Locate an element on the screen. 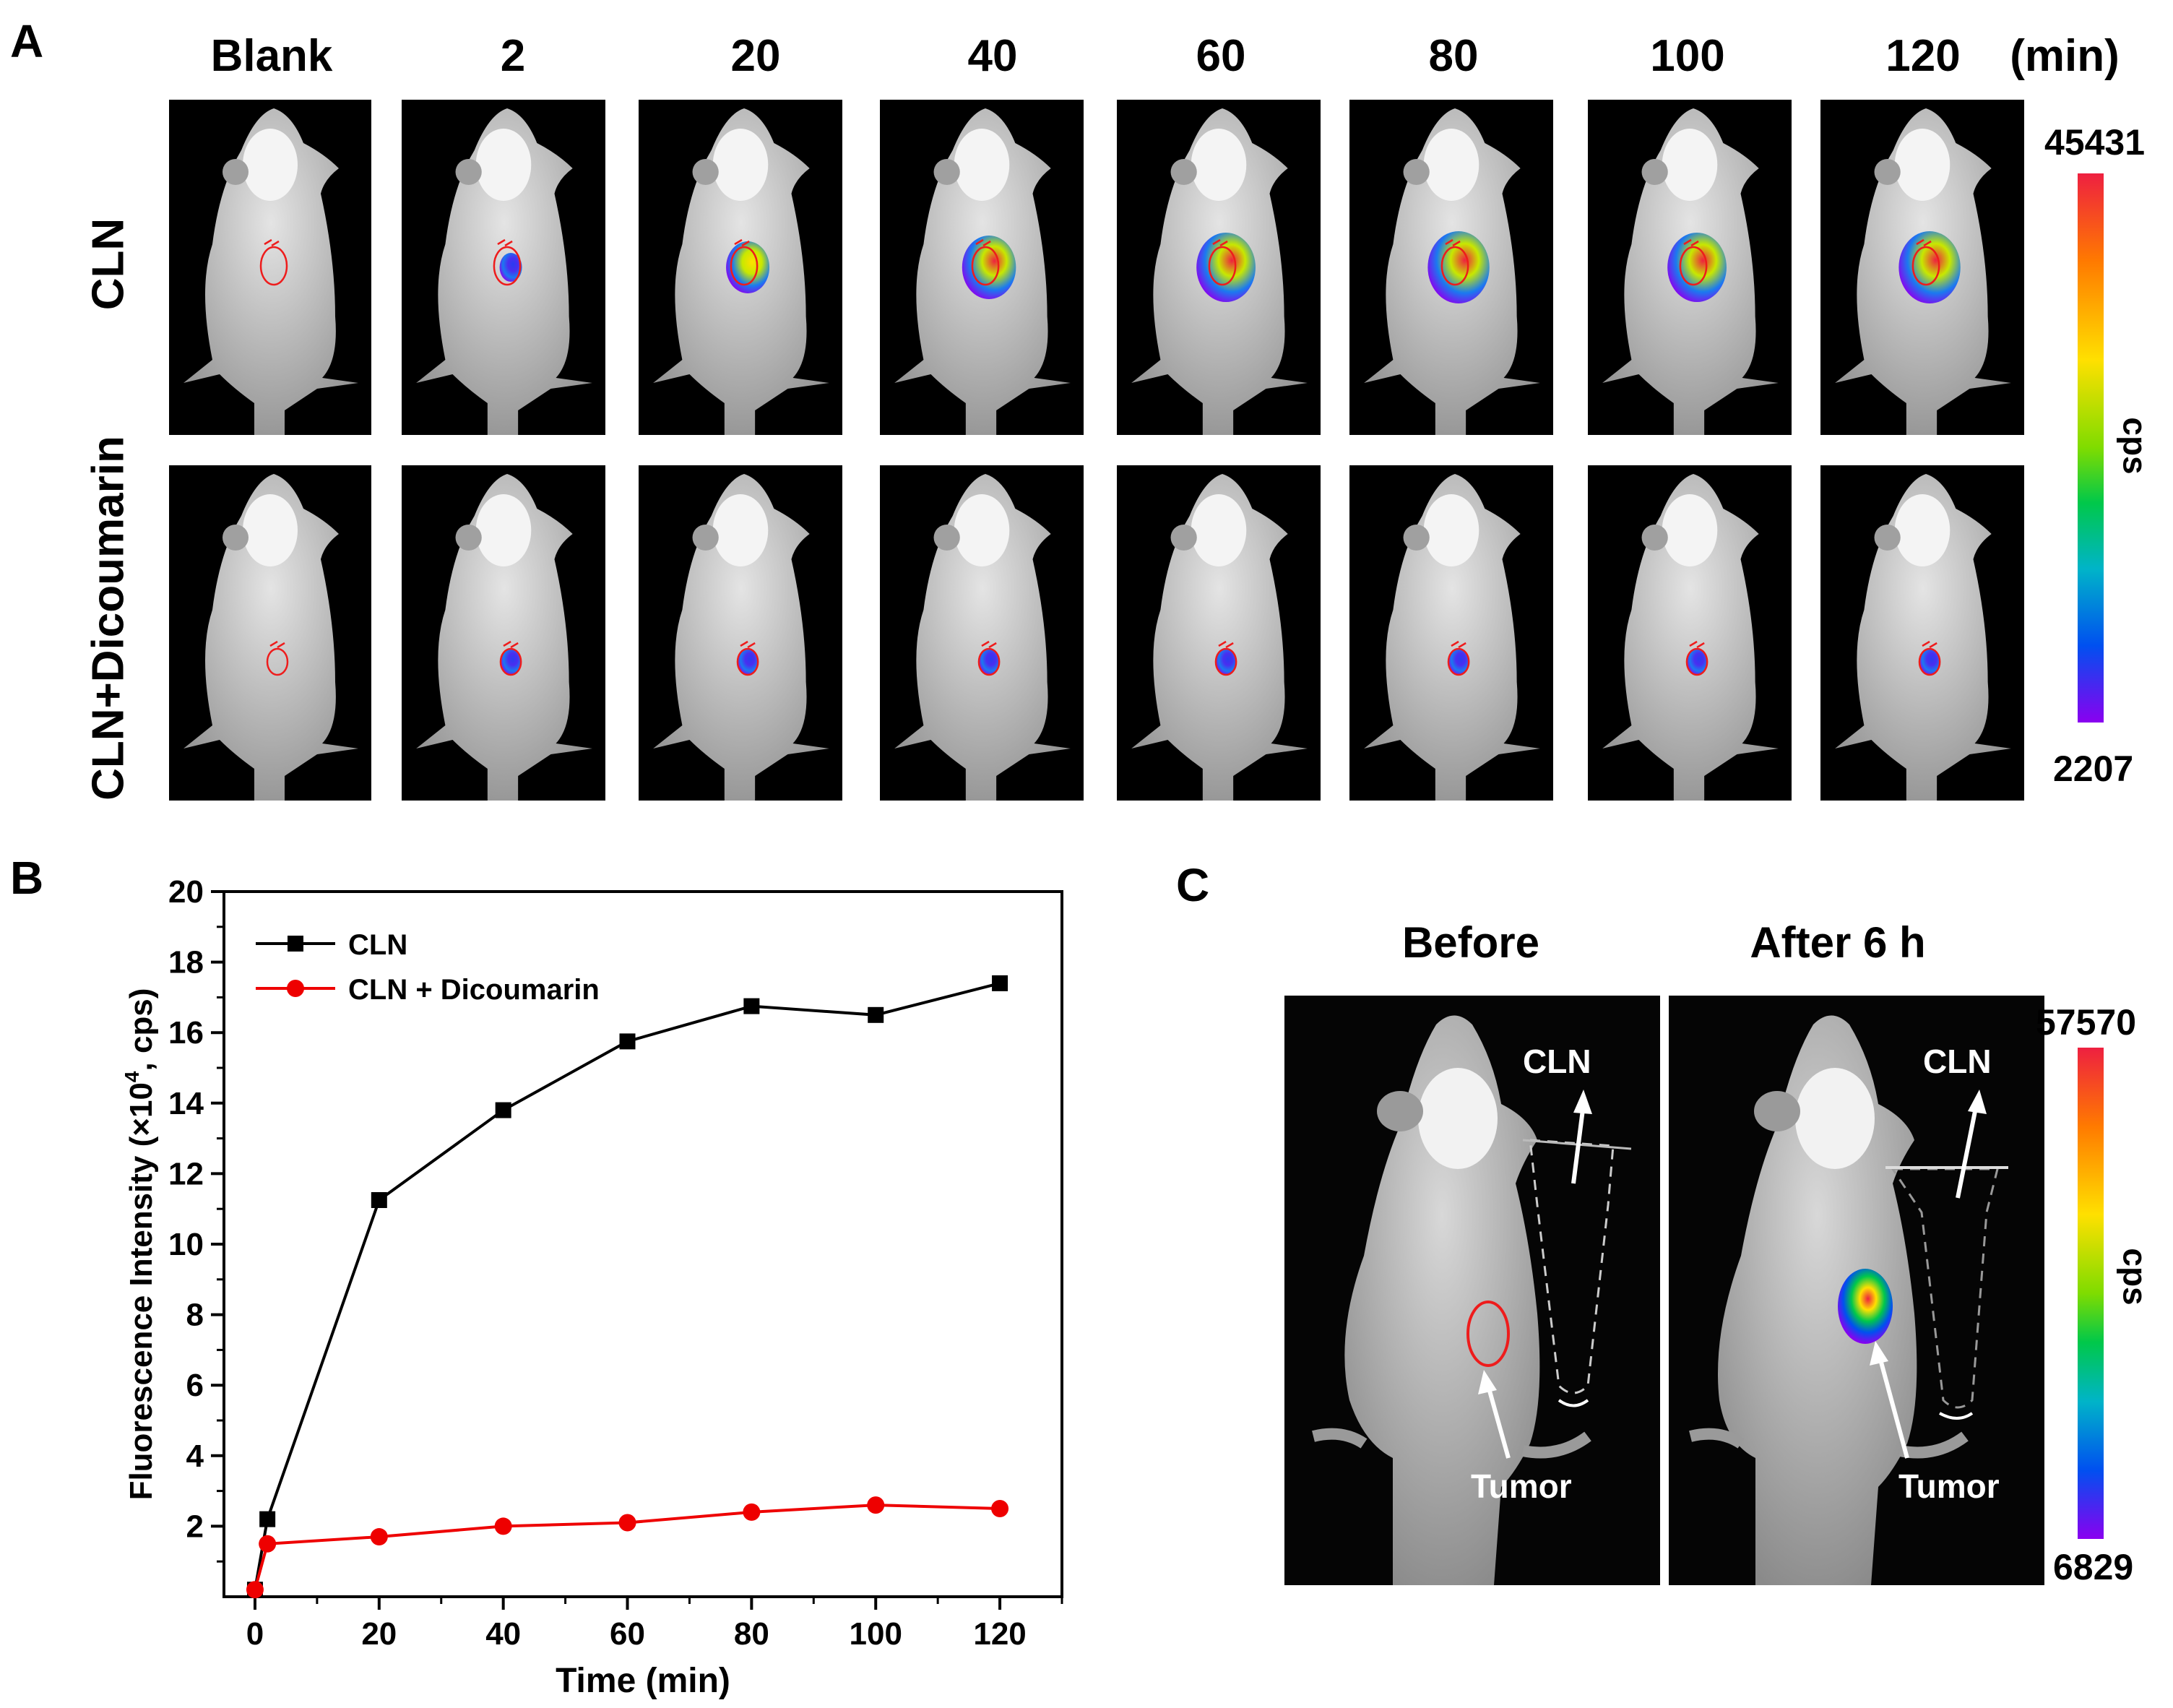 The image size is (2173, 1708). cln-arrow is located at coordinates (1578, 1143).